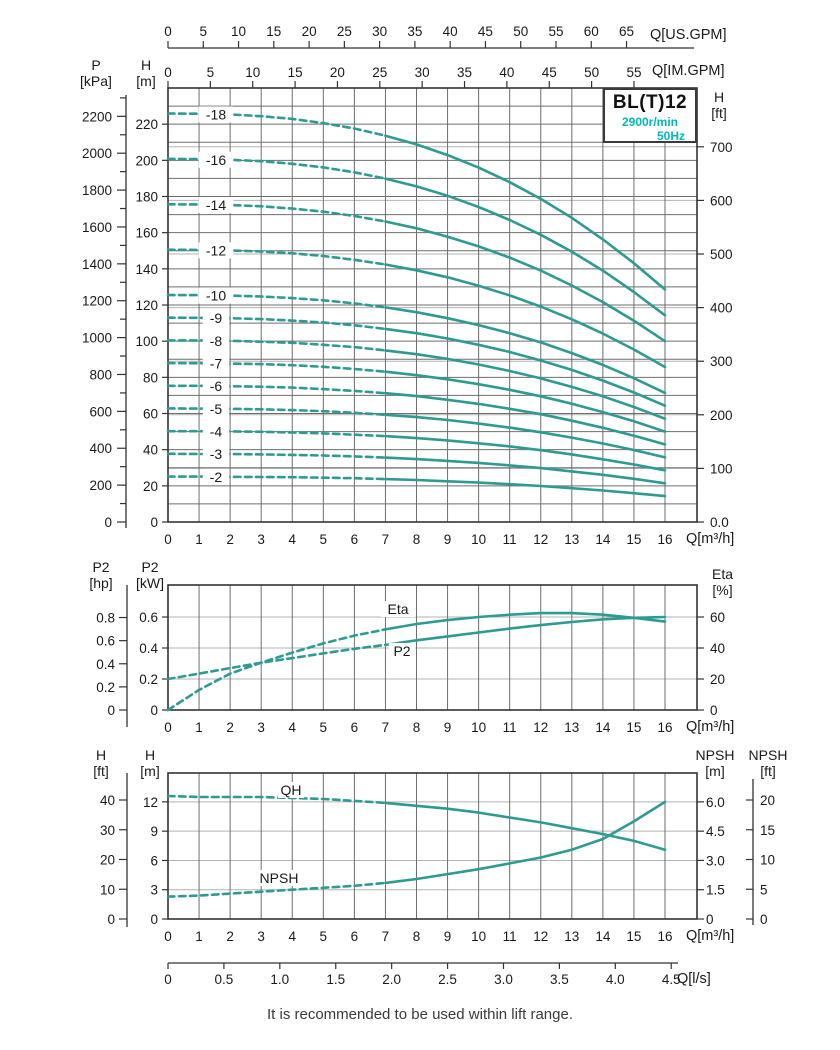 The height and width of the screenshot is (1050, 840). What do you see at coordinates (510, 936) in the screenshot?
I see `svg-text: 11` at bounding box center [510, 936].